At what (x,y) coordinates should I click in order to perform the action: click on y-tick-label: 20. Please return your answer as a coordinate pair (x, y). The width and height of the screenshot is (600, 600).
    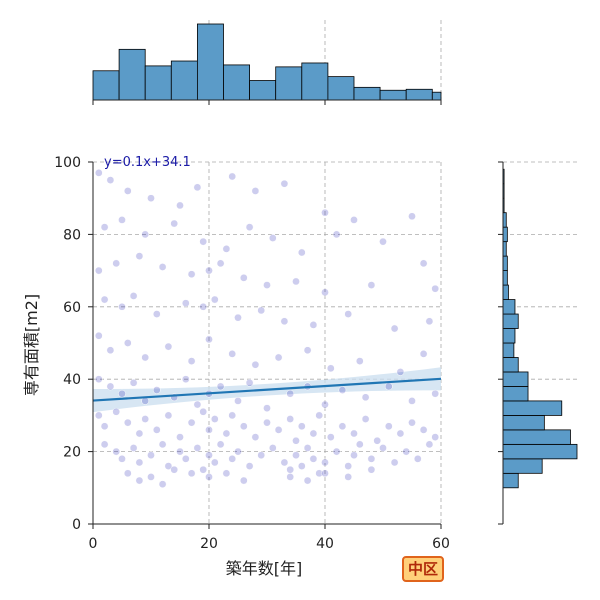
    Looking at the image, I should click on (72, 453).